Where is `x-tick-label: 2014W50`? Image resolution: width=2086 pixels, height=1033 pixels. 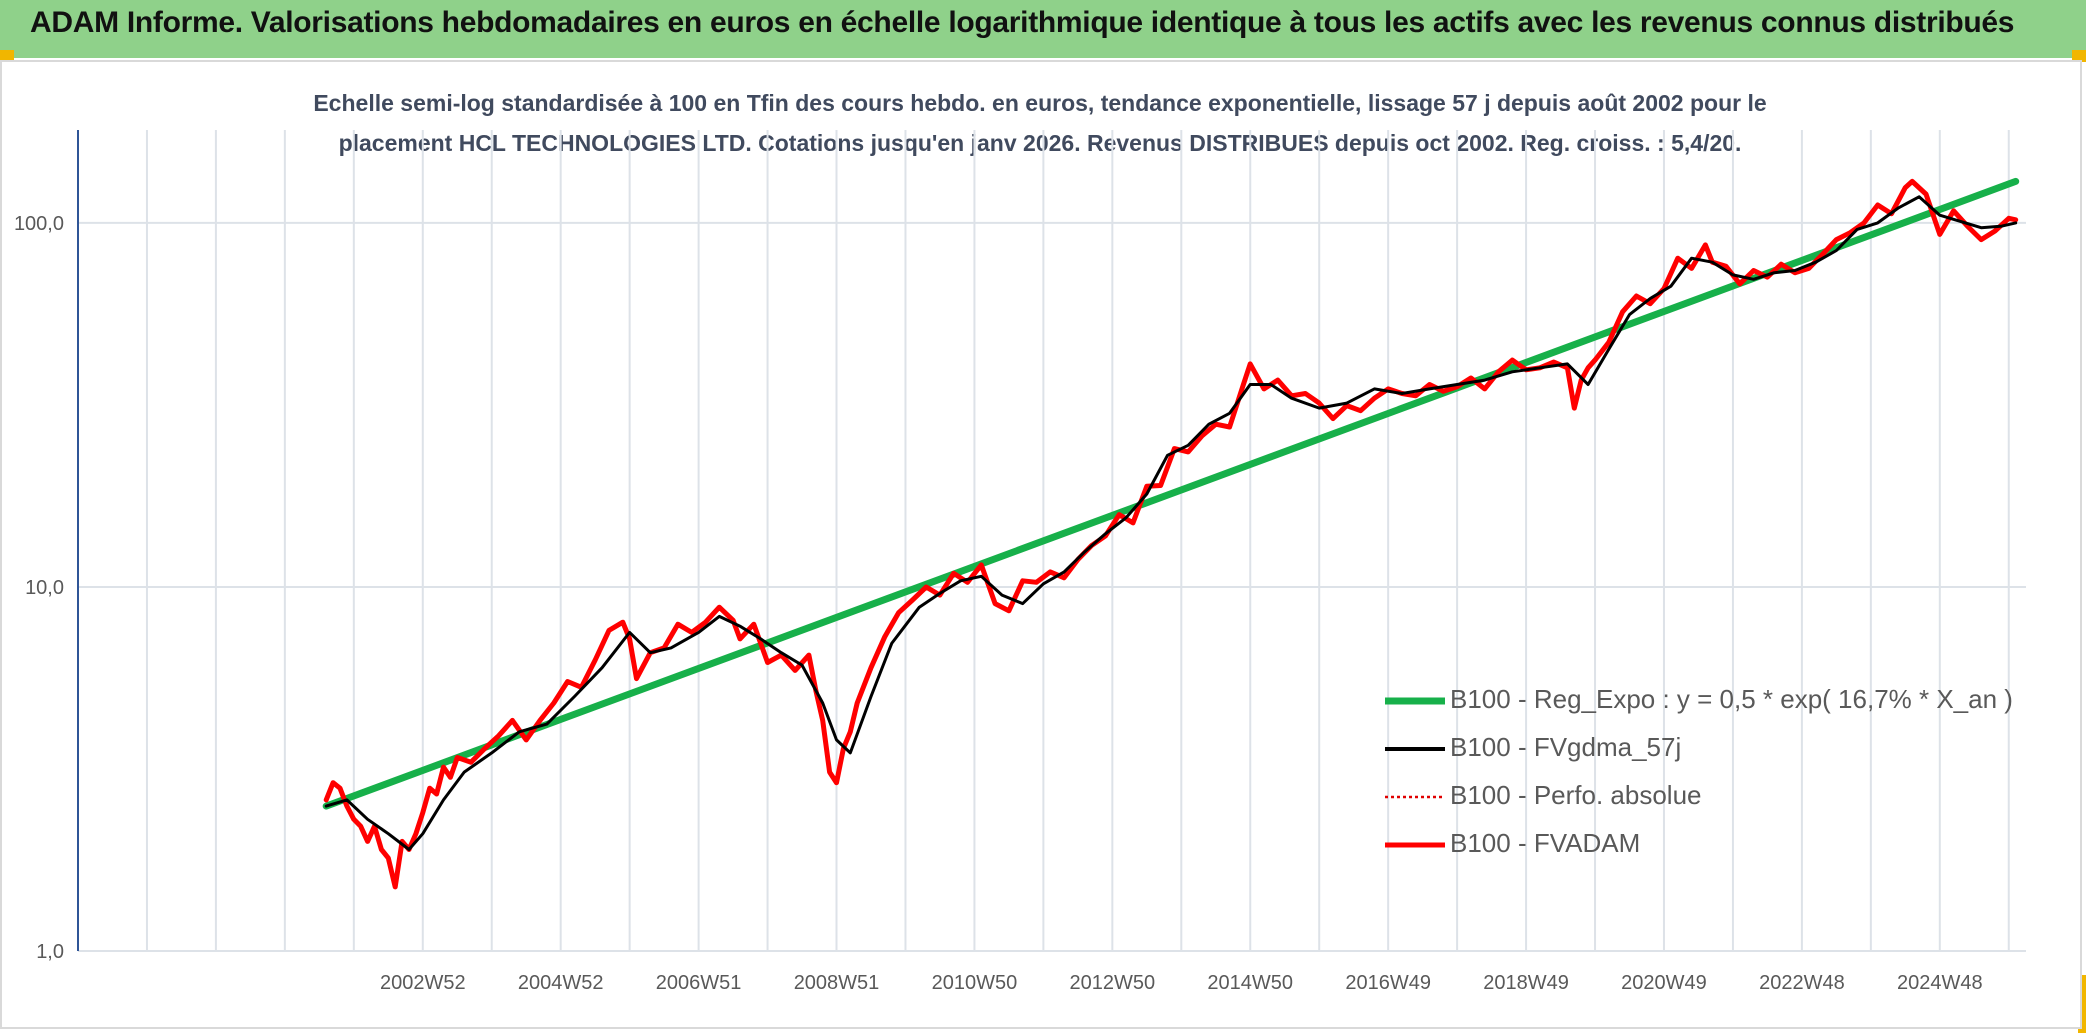 x-tick-label: 2014W50 is located at coordinates (1250, 983).